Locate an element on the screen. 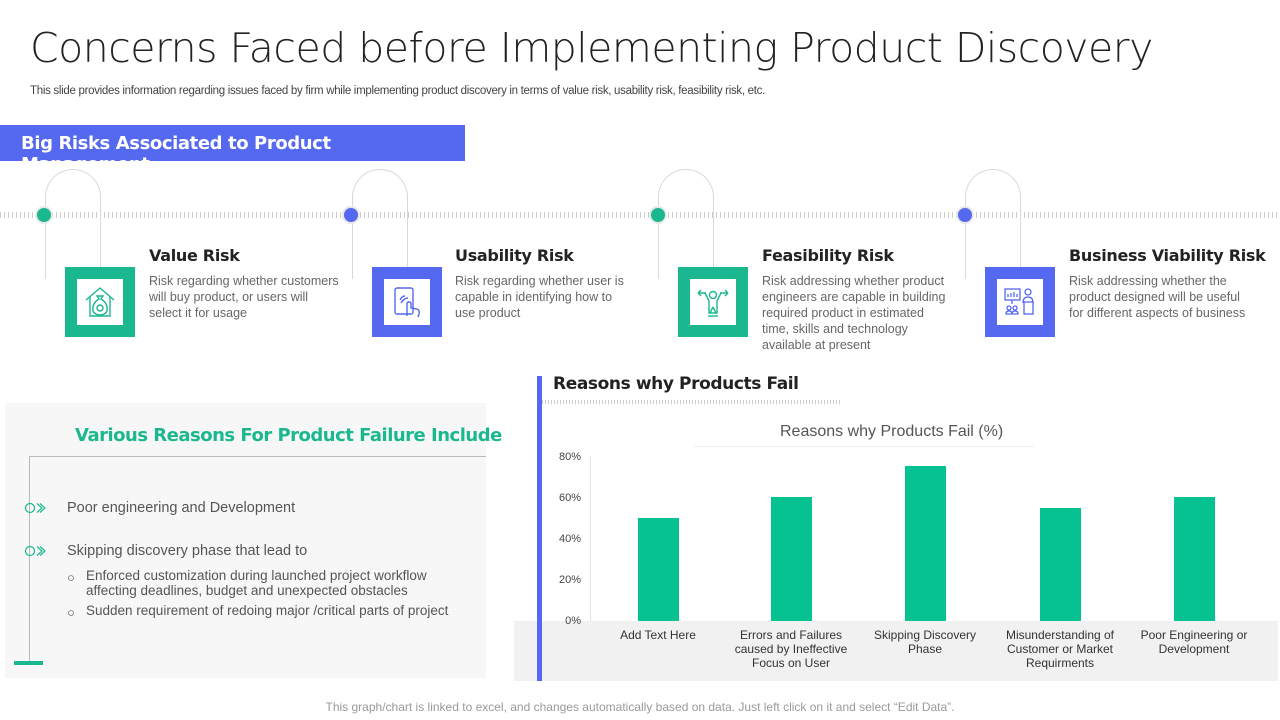 The height and width of the screenshot is (720, 1280). presentation-audience-icon is located at coordinates (1019, 301).